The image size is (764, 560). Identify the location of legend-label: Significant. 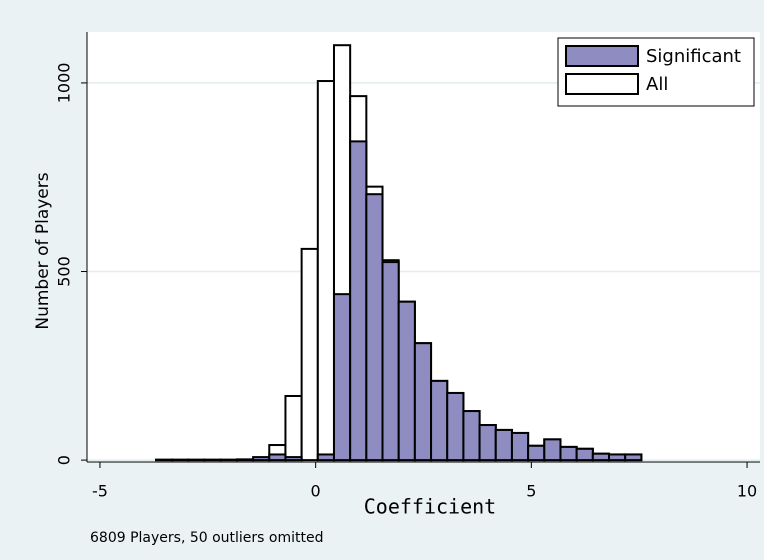
(693, 56).